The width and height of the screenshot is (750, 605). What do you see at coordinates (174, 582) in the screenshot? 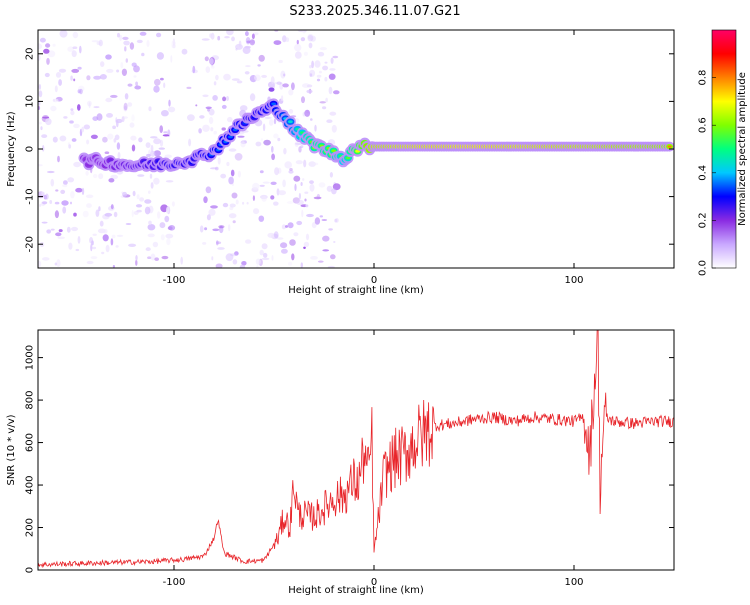
I see `snr-x-tick-label: -100` at bounding box center [174, 582].